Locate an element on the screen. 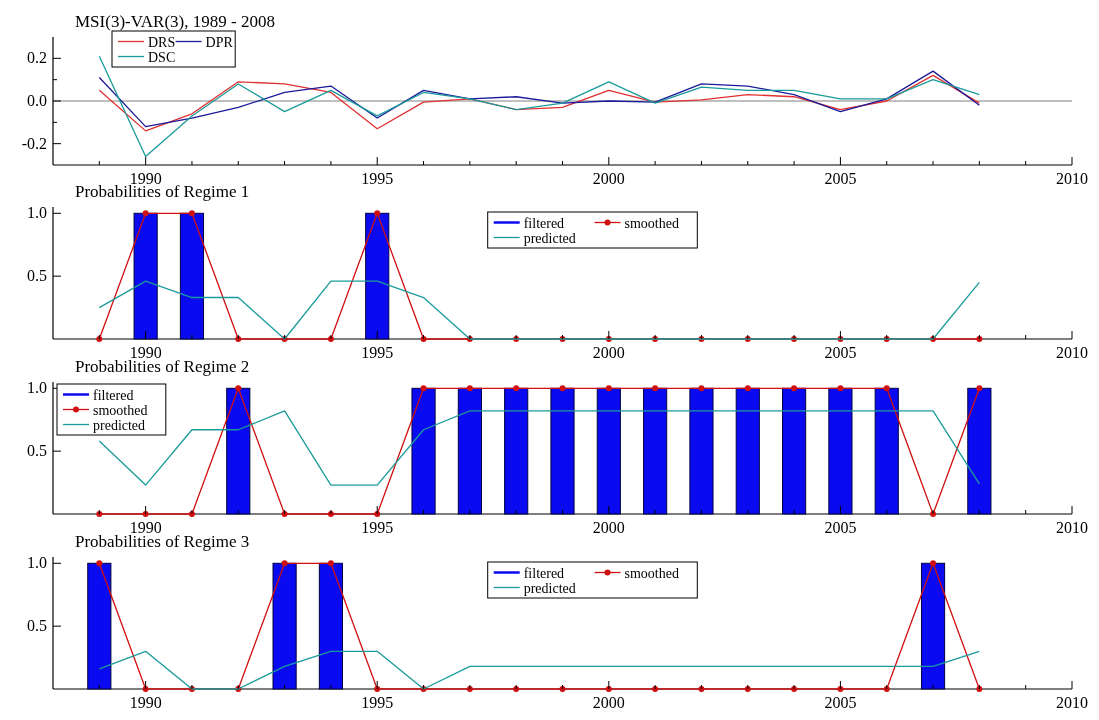 The height and width of the screenshot is (720, 1099). legend-label: DPR is located at coordinates (219, 42).